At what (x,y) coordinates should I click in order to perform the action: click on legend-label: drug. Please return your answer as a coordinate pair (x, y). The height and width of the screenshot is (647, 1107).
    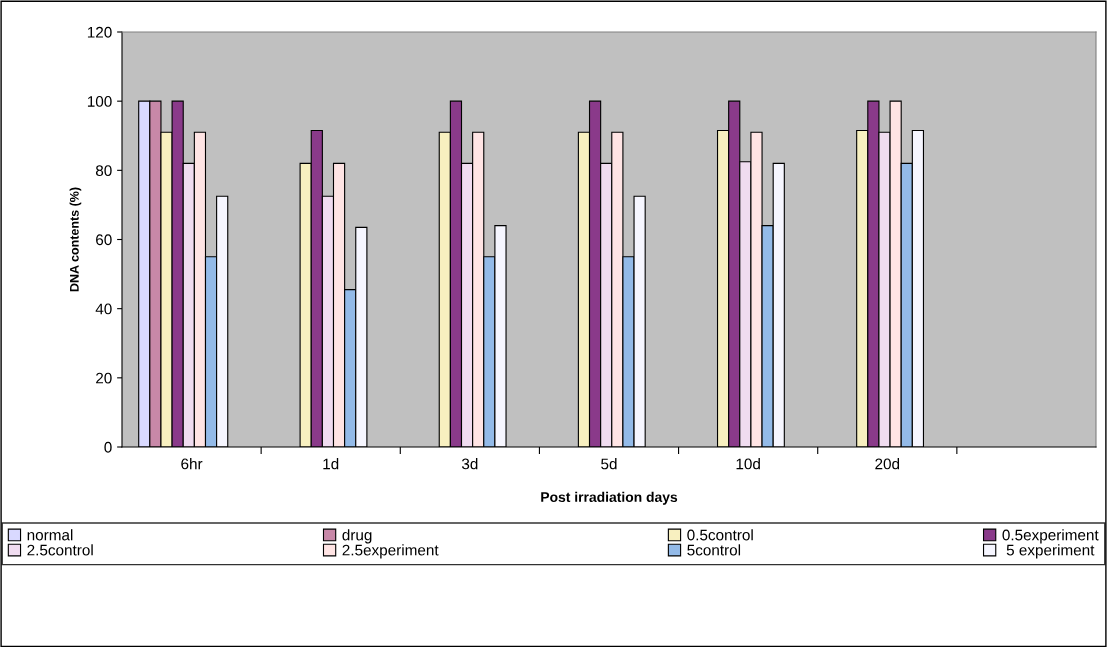
    Looking at the image, I should click on (357, 536).